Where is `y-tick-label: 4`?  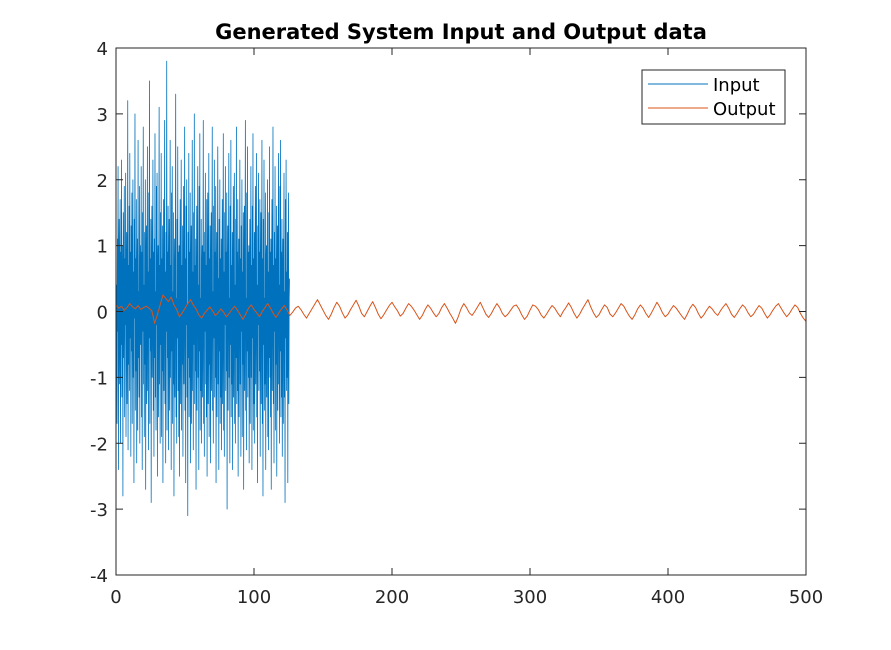 y-tick-label: 4 is located at coordinates (102, 49).